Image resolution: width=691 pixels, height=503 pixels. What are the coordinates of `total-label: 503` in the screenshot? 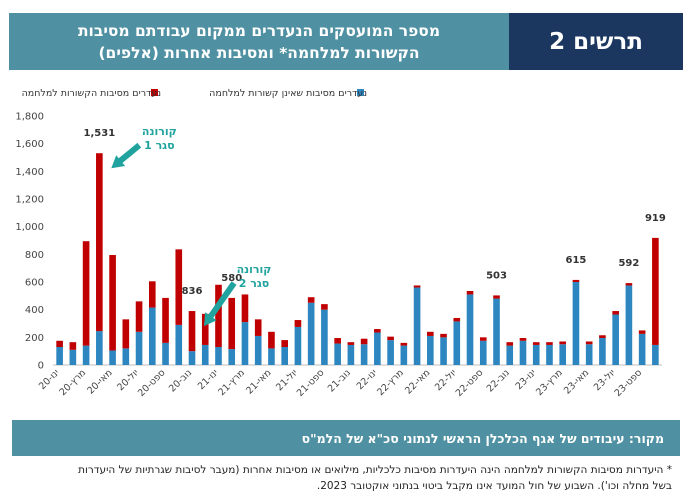 It's located at (496, 275).